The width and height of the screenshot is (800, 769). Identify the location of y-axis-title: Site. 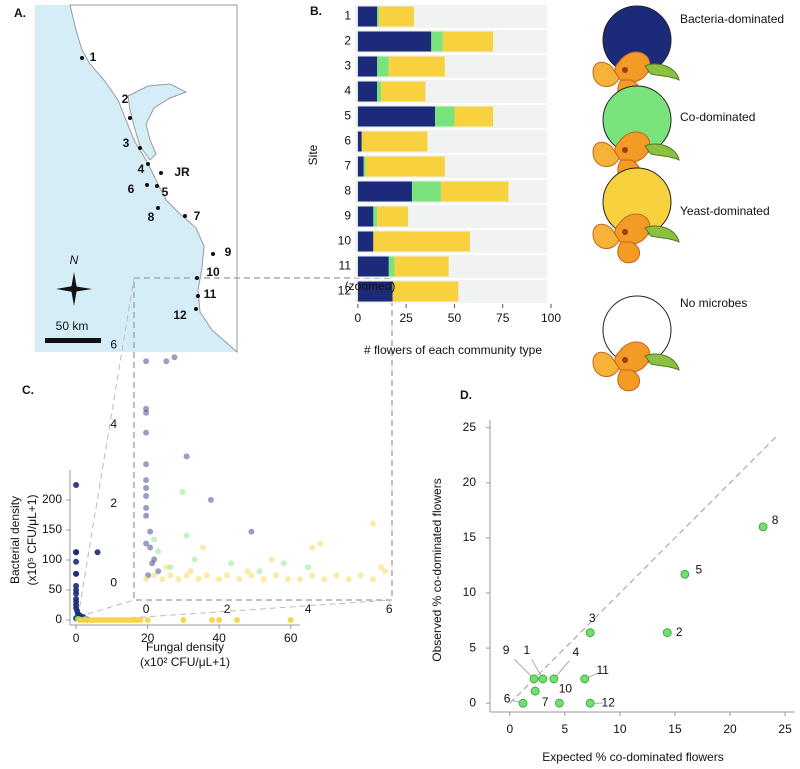
(313, 154).